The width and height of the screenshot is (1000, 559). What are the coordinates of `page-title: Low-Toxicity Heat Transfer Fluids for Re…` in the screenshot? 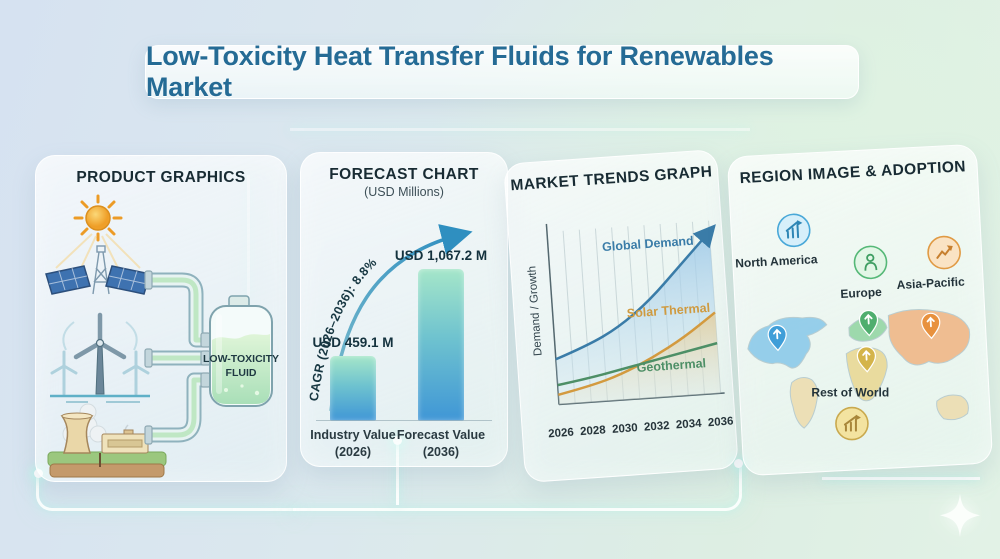 It's located at (460, 71).